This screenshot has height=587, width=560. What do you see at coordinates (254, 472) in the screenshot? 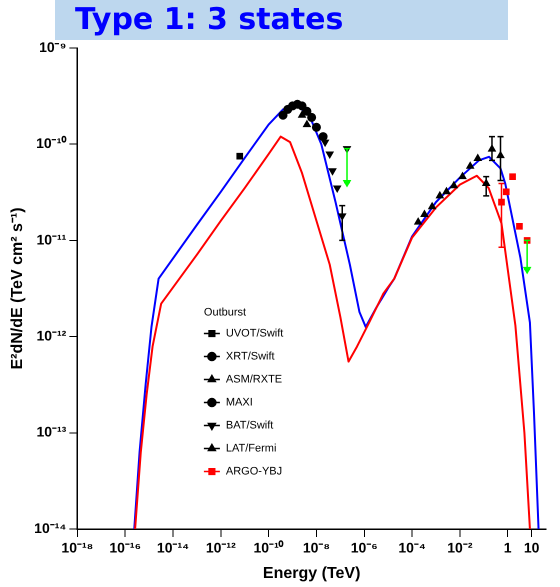
I see `legend-label: ARGO-YBJ` at bounding box center [254, 472].